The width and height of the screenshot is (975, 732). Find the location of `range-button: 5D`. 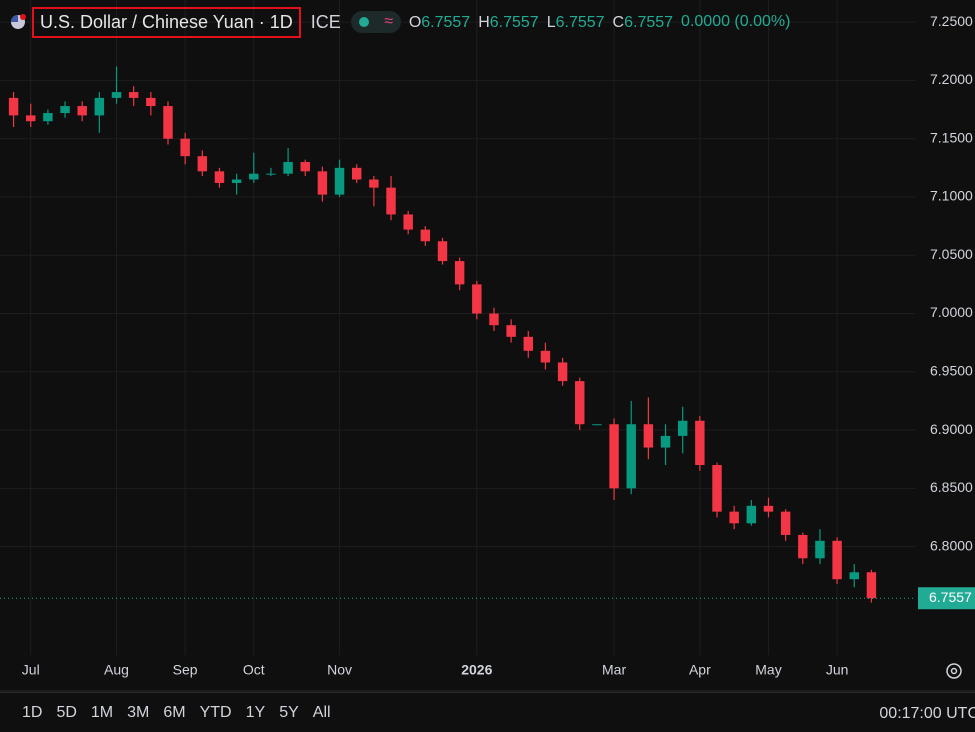

range-button: 5D is located at coordinates (66, 712).